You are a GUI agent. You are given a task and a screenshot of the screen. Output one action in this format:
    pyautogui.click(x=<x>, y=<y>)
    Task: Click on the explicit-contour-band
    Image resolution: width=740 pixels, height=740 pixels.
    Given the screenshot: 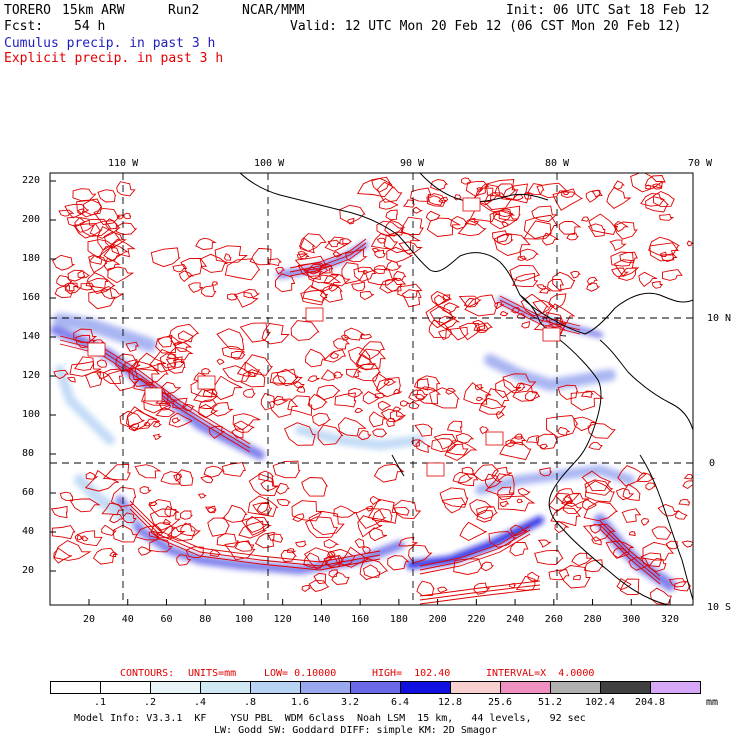 What is the action you would take?
    pyautogui.click(x=630, y=556)
    